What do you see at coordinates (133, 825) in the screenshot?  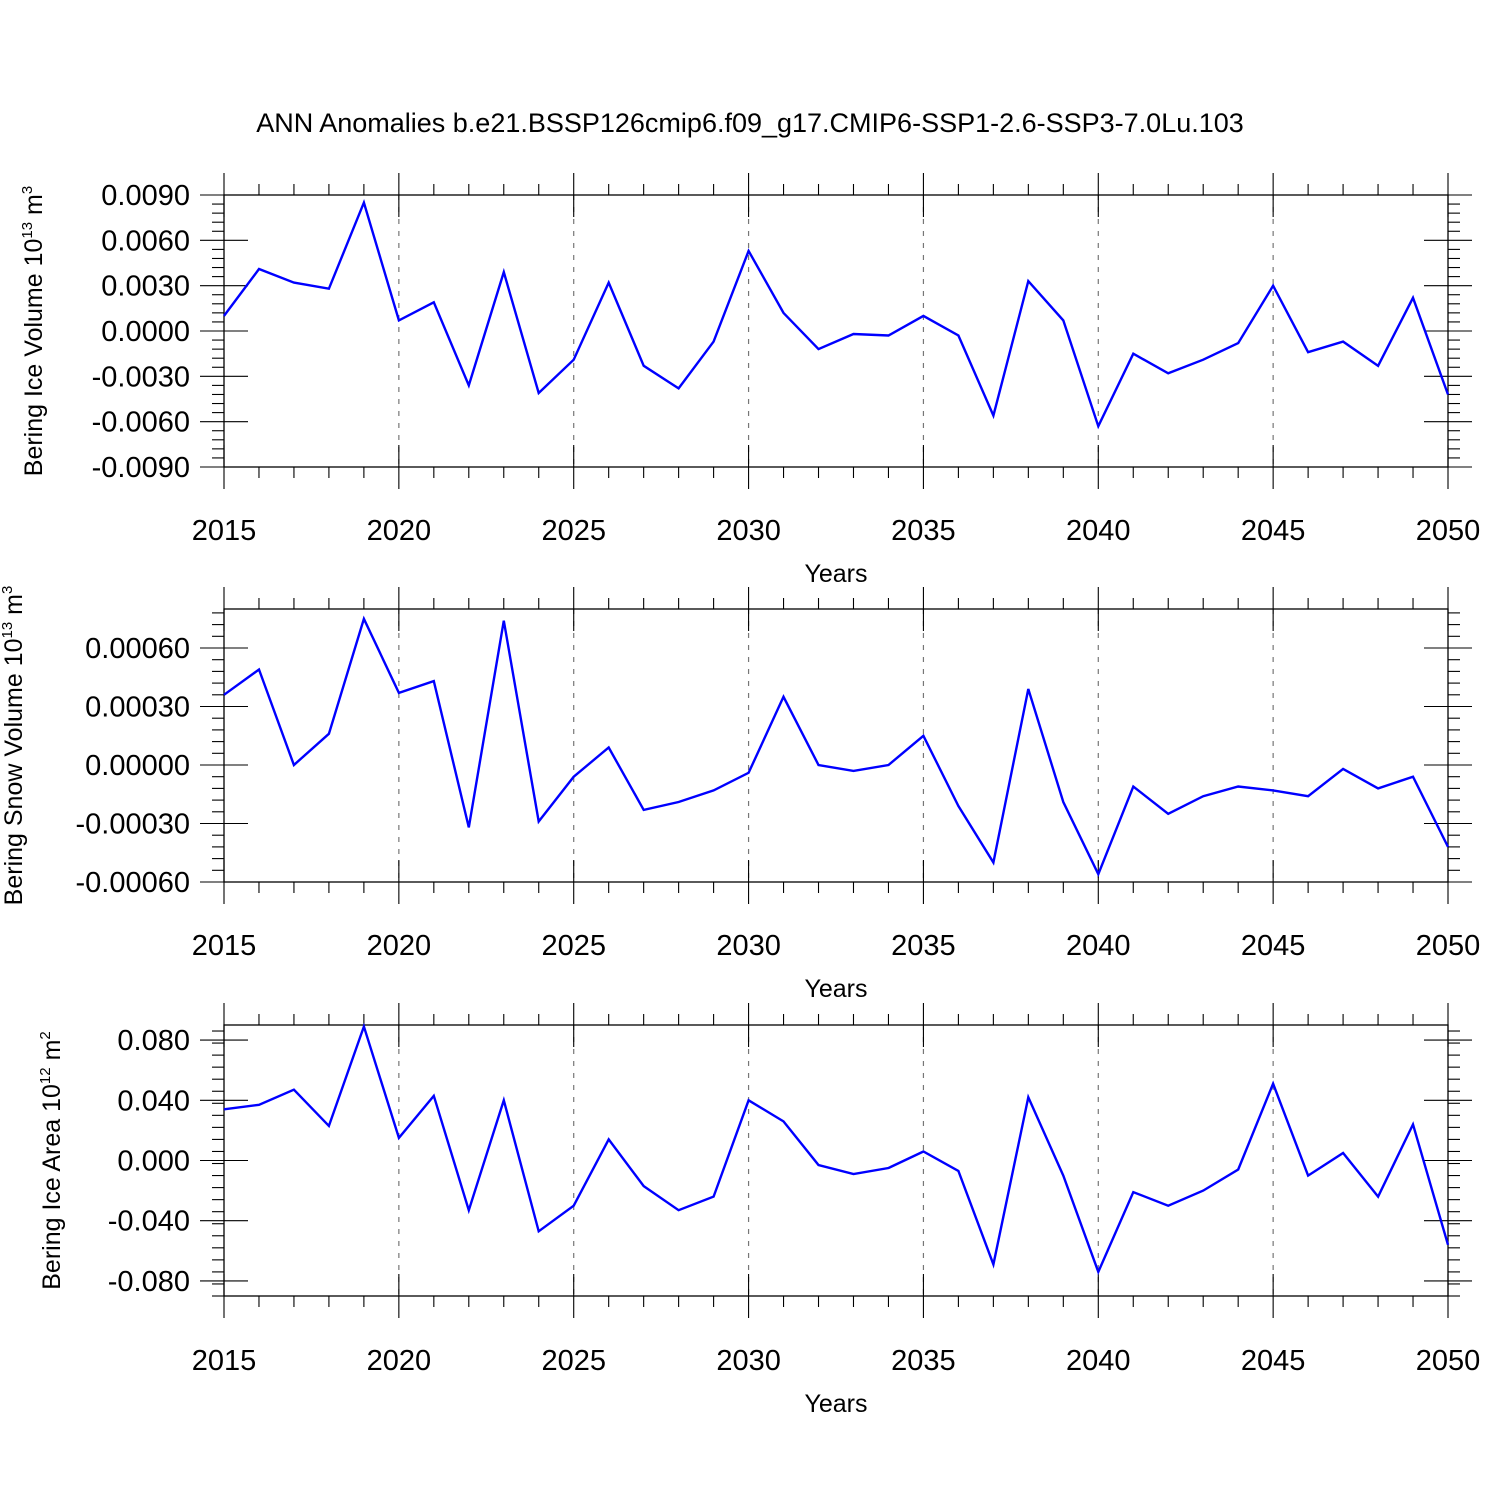 I see `y-tick-label: -0.00030` at bounding box center [133, 825].